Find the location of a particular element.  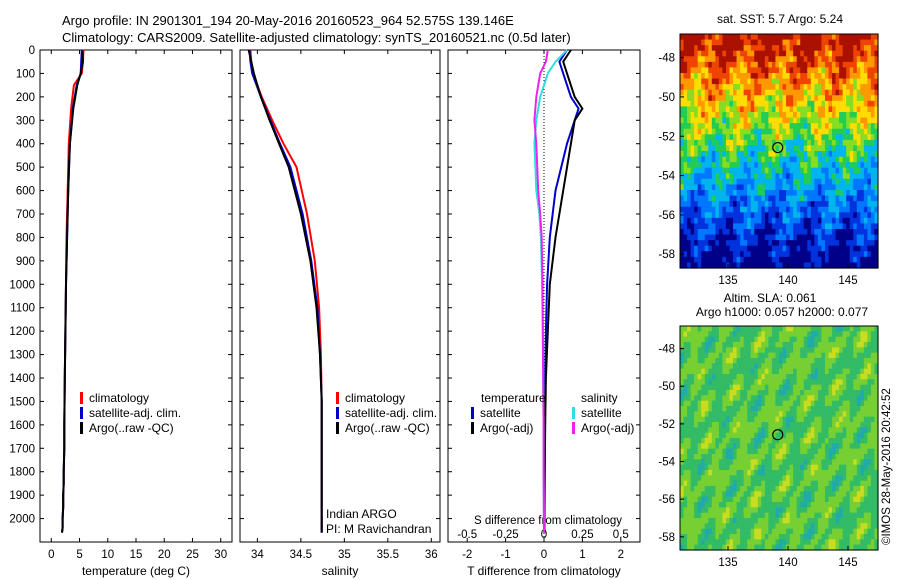

sdiff-tick-label: -0.5 is located at coordinates (467, 535).